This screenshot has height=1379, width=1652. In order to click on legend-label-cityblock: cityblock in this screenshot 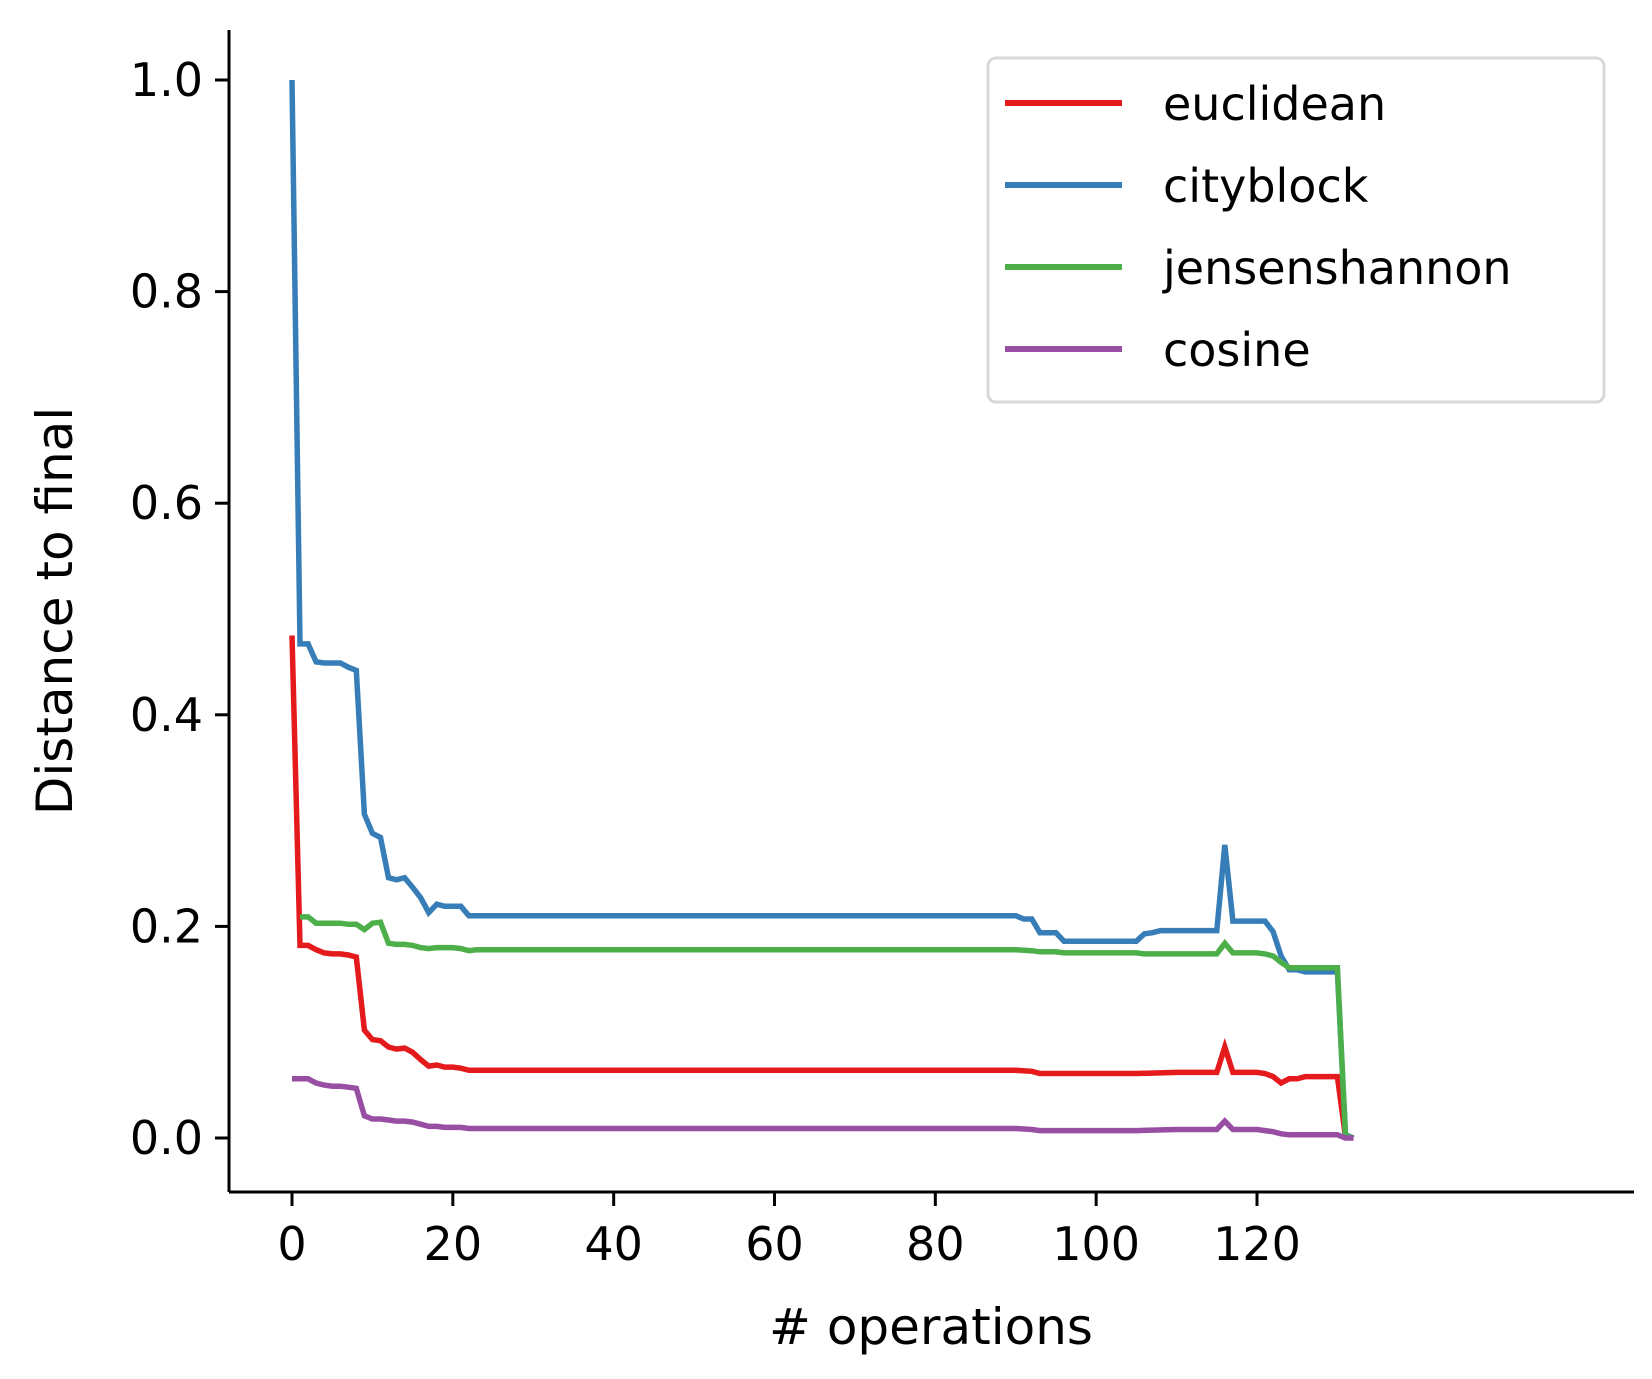, I will do `click(1266, 186)`.